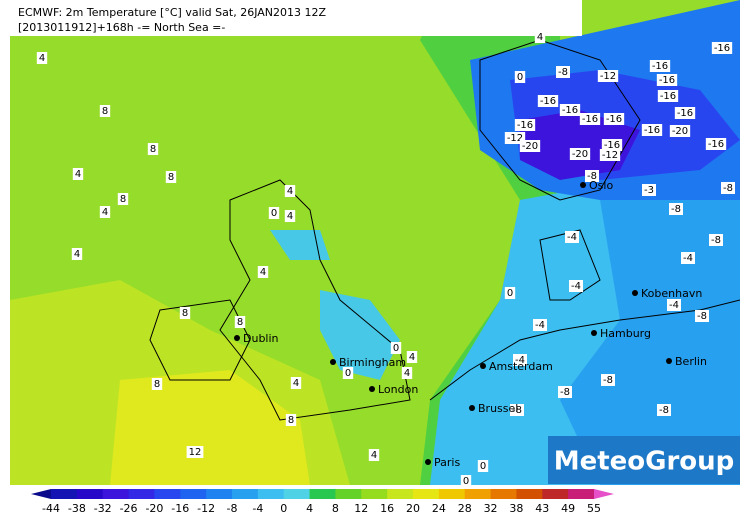 This screenshot has height=519, width=740. Describe the element at coordinates (180, 508) in the screenshot. I see `colorbar-label: -16` at that location.